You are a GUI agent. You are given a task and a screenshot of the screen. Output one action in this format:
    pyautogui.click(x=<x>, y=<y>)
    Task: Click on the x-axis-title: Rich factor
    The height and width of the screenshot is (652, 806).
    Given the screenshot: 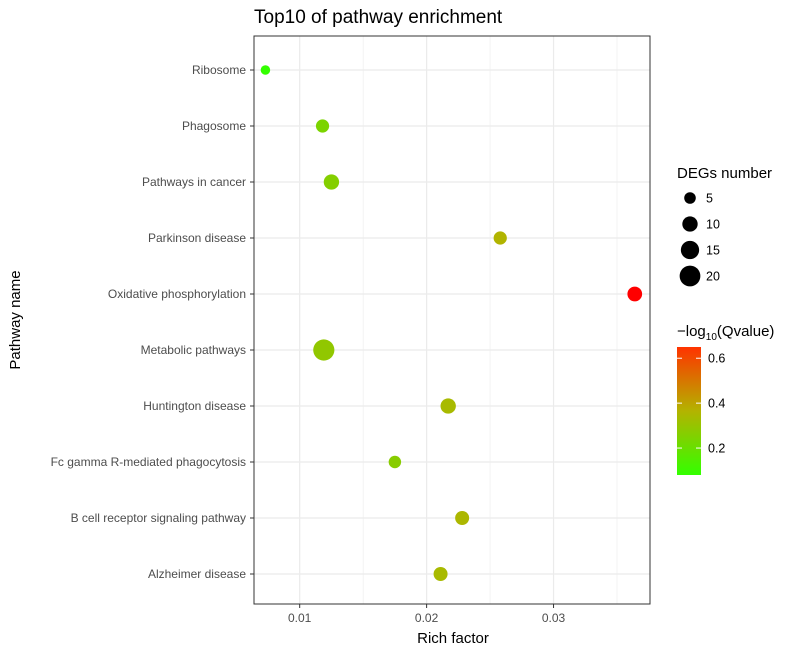 What is the action you would take?
    pyautogui.click(x=453, y=638)
    